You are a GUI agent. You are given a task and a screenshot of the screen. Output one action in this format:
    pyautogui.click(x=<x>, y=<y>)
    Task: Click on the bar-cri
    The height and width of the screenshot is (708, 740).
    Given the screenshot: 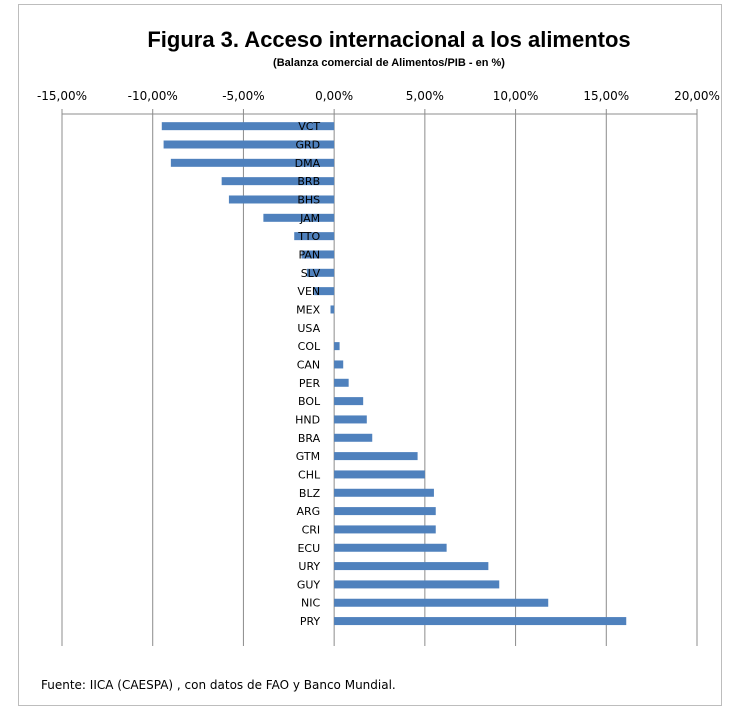 What is the action you would take?
    pyautogui.click(x=385, y=529)
    